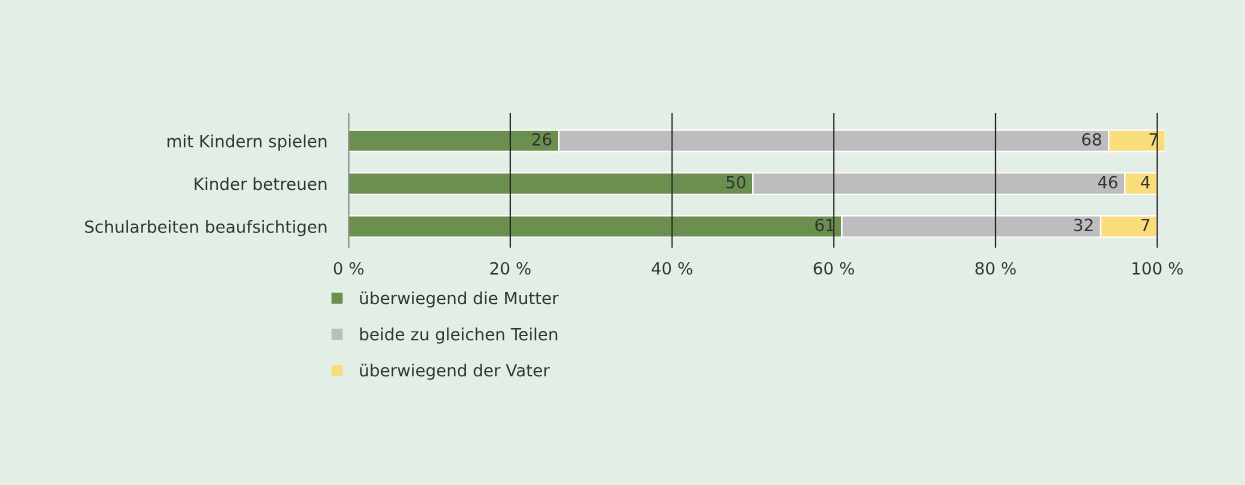 This screenshot has width=1245, height=485. I want to click on data-label: 7, so click(1145, 225).